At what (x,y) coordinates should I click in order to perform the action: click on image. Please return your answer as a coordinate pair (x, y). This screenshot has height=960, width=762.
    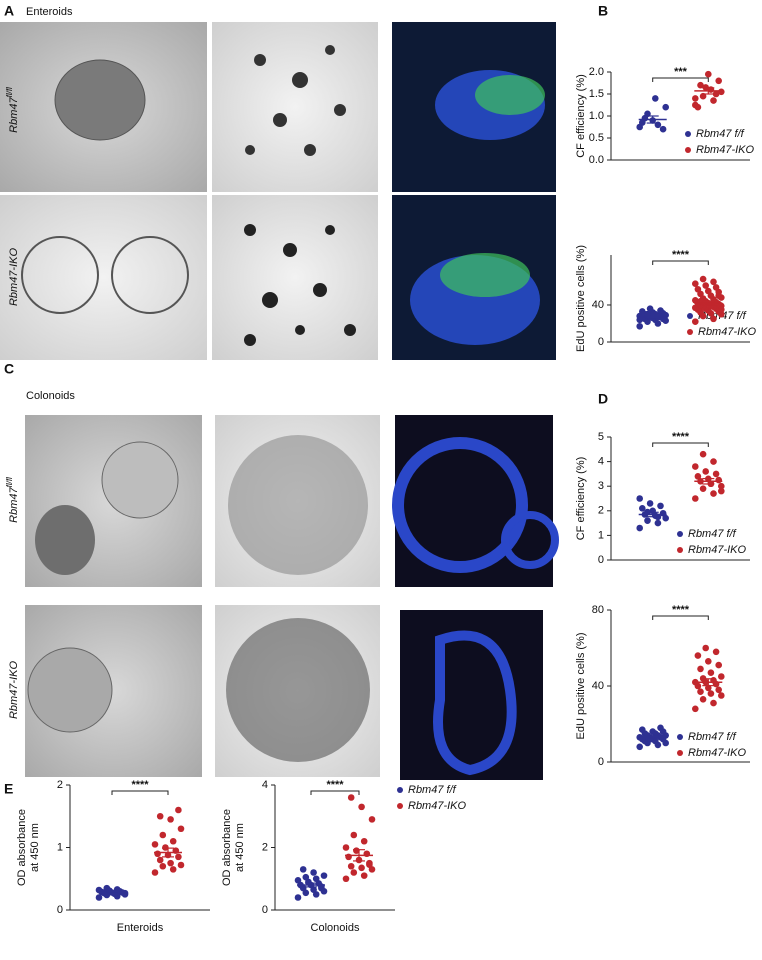
    Looking at the image, I should click on (103, 277).